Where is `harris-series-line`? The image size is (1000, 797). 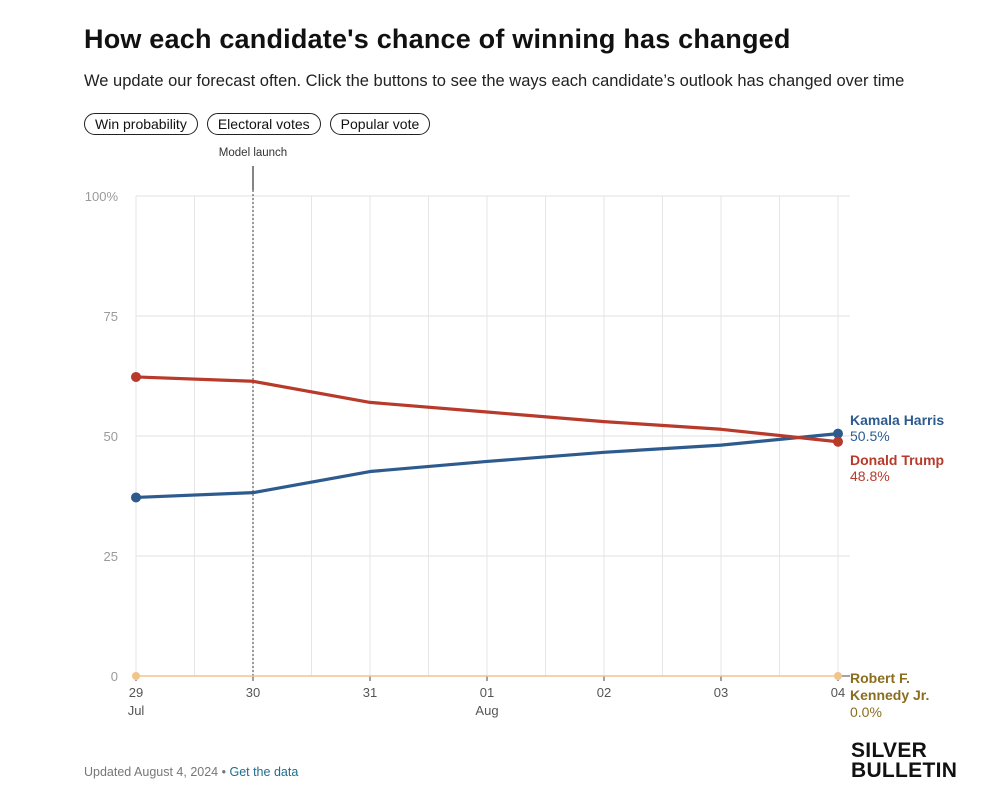
harris-series-line is located at coordinates (487, 466).